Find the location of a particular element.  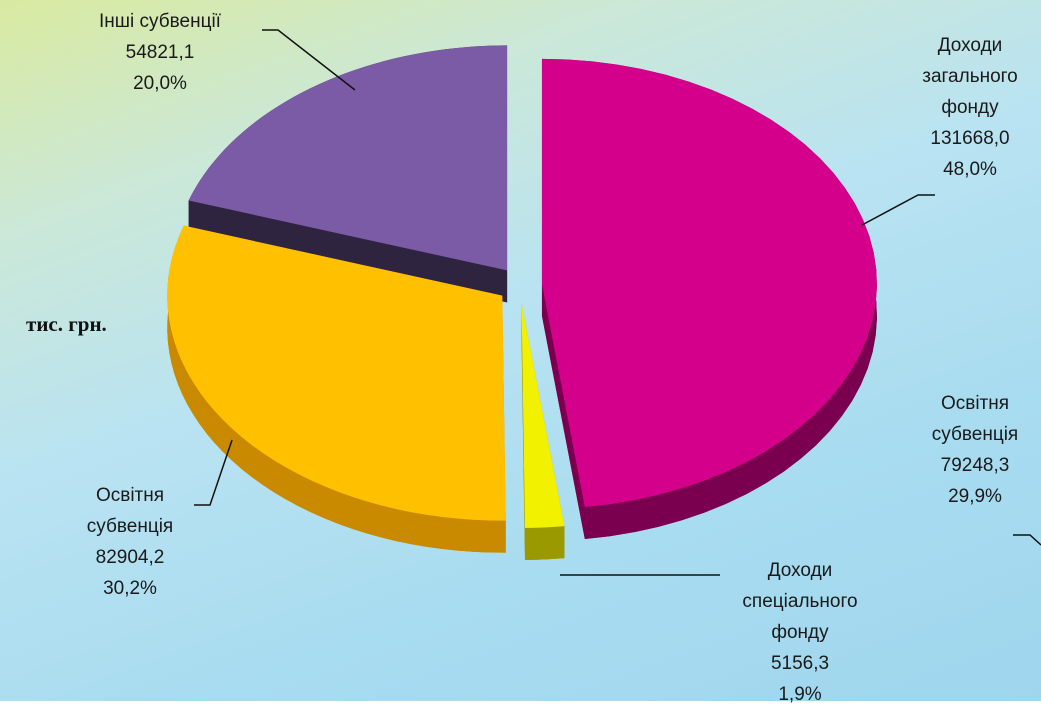

slice-value: 82904,2 is located at coordinates (130, 557).